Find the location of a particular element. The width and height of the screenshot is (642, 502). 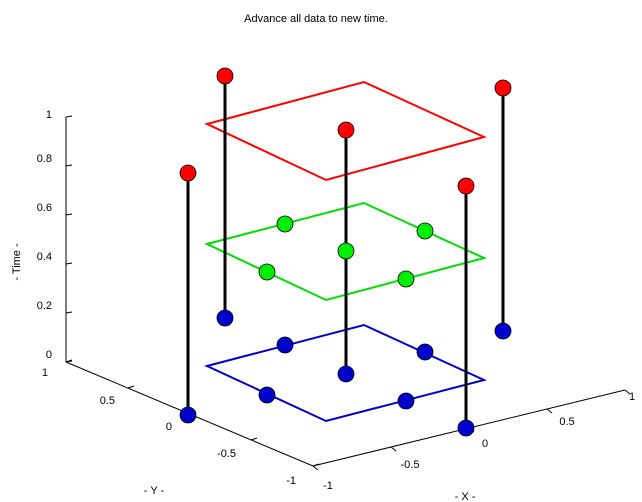

y-tick-label: -0.5 is located at coordinates (226, 454).